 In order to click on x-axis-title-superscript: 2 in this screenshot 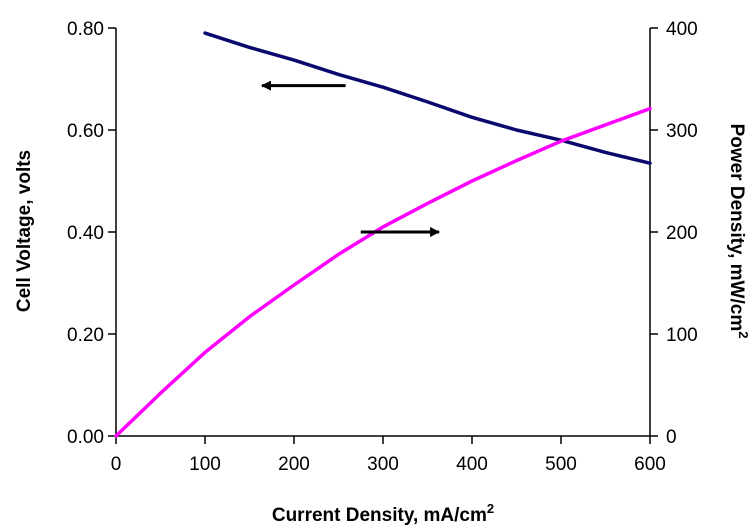, I will do `click(490, 508)`.